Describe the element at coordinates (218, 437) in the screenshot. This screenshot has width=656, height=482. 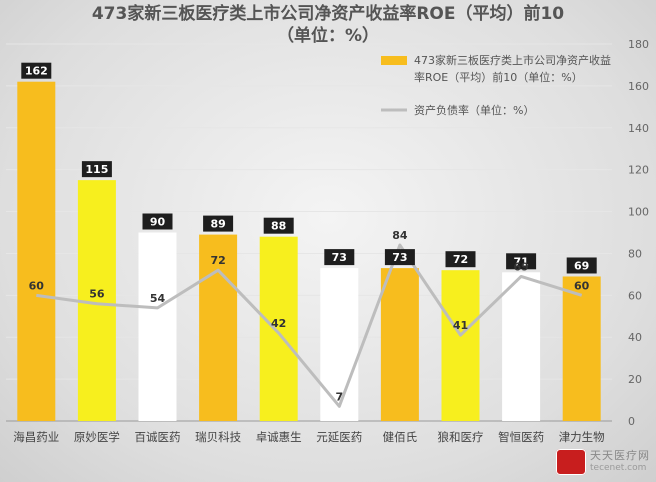
I see `x-category-label: 瑞贝科技` at that location.